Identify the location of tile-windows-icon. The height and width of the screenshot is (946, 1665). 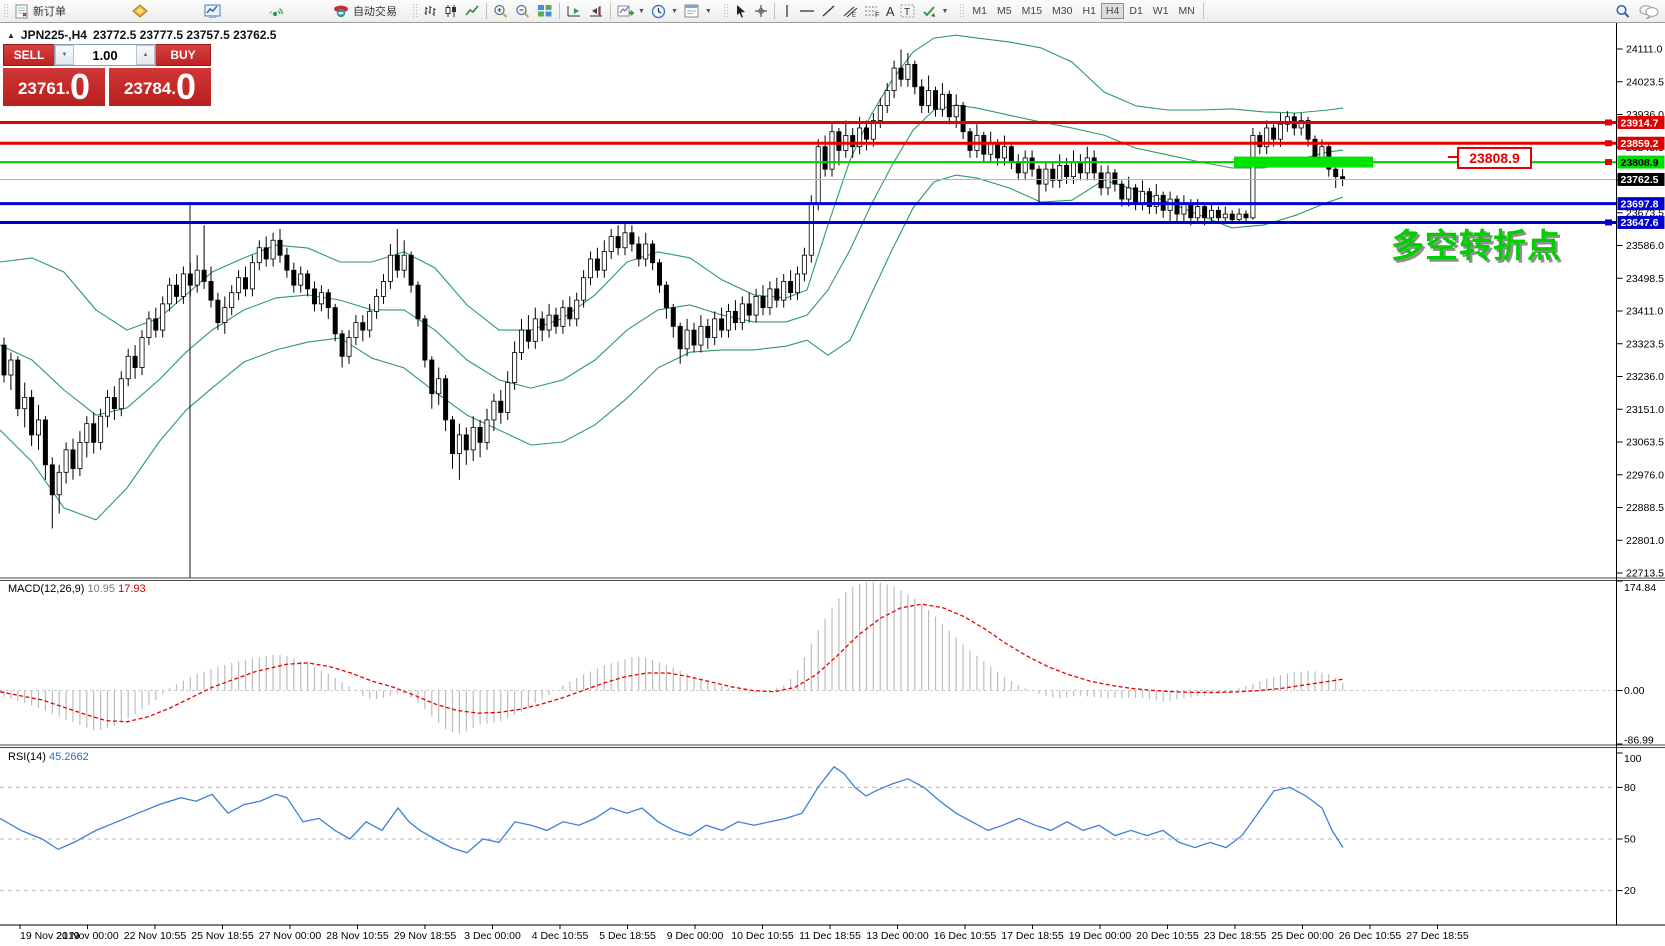
(545, 11).